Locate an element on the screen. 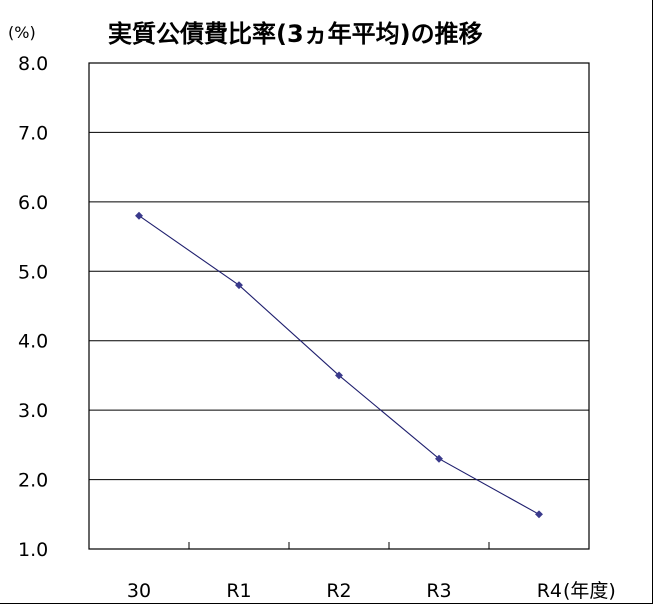  y-tick-label: 2.0 is located at coordinates (33, 481).